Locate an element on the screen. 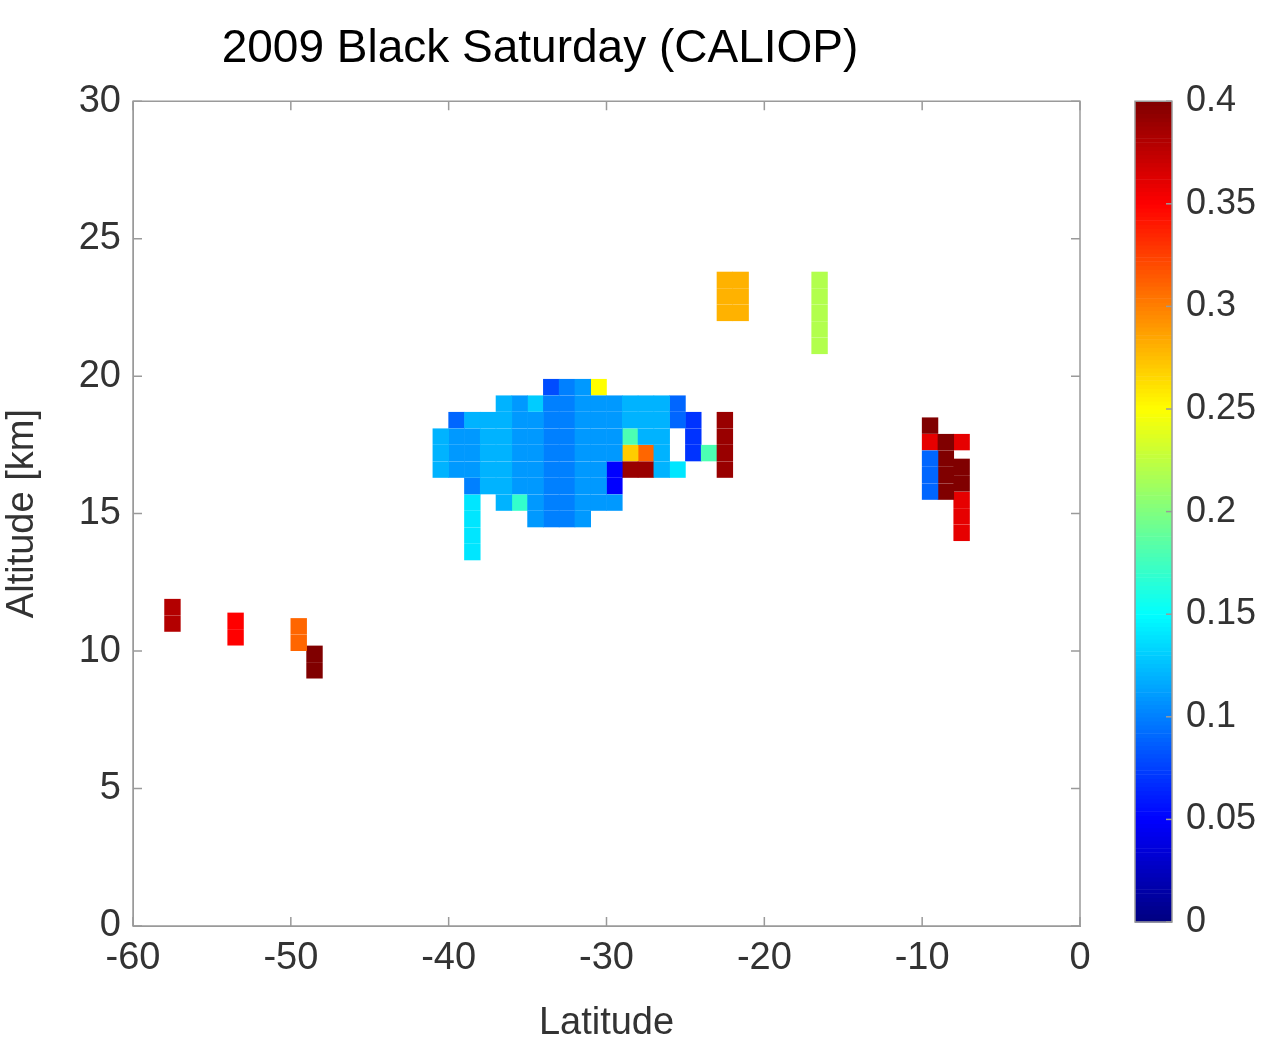 This screenshot has height=1046, width=1275. y-tick-label: 15 is located at coordinates (99, 511).